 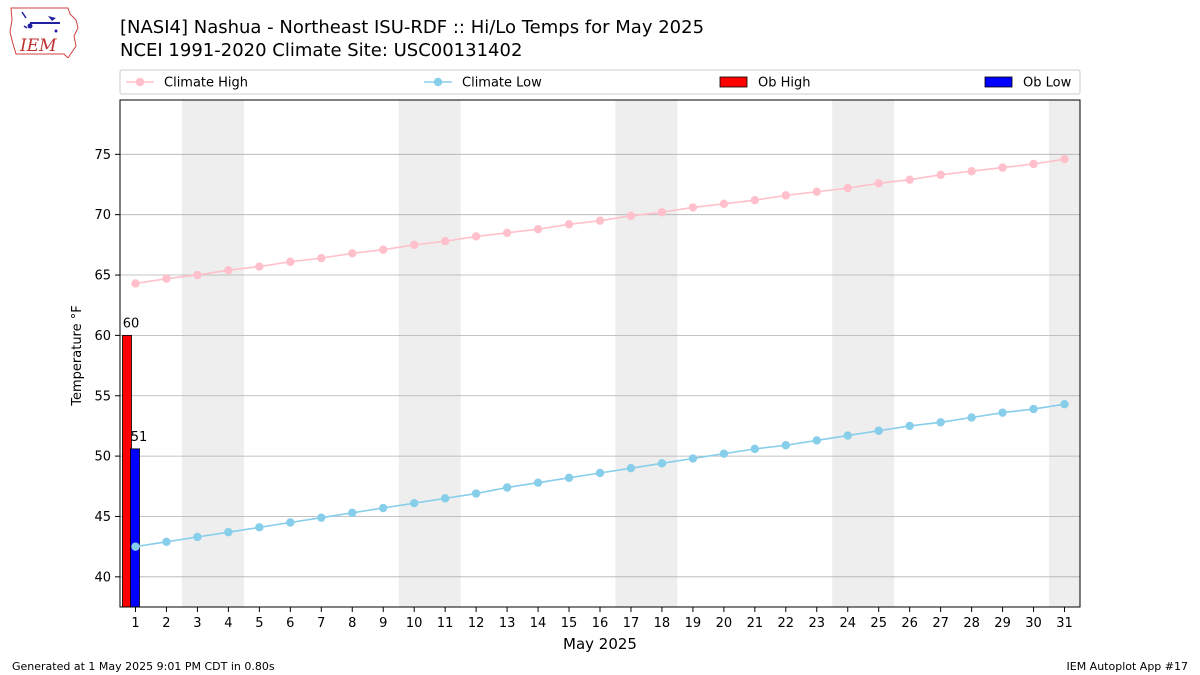 What do you see at coordinates (321, 623) in the screenshot?
I see `x-tick-label: 7` at bounding box center [321, 623].